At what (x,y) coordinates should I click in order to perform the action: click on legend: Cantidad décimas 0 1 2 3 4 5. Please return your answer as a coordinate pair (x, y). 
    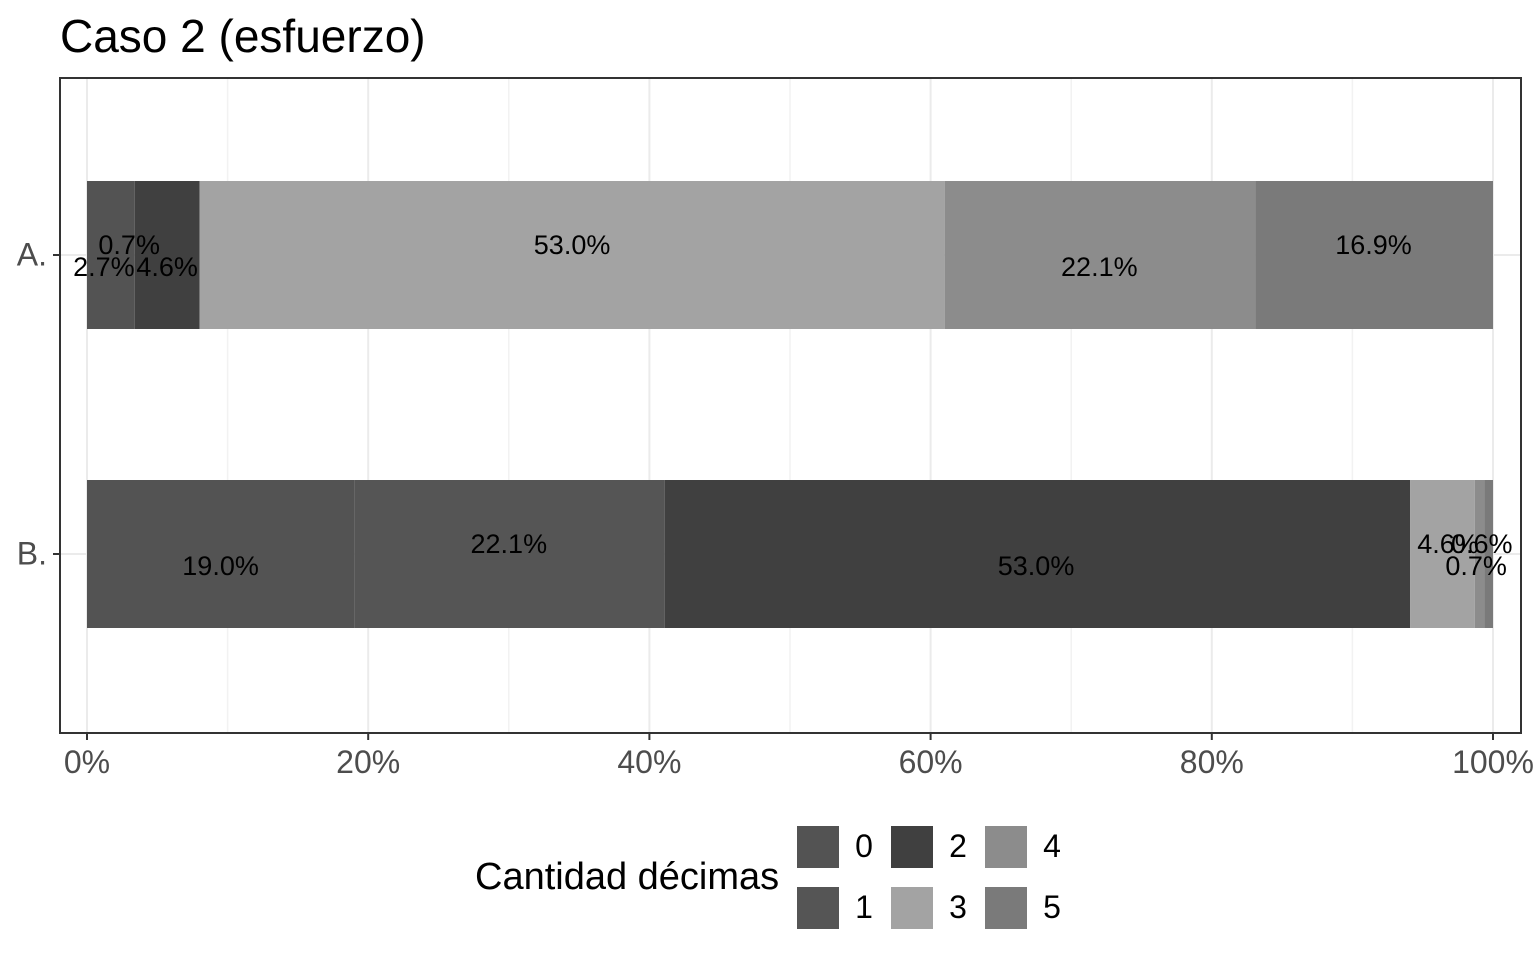
    Looking at the image, I should click on (777, 877).